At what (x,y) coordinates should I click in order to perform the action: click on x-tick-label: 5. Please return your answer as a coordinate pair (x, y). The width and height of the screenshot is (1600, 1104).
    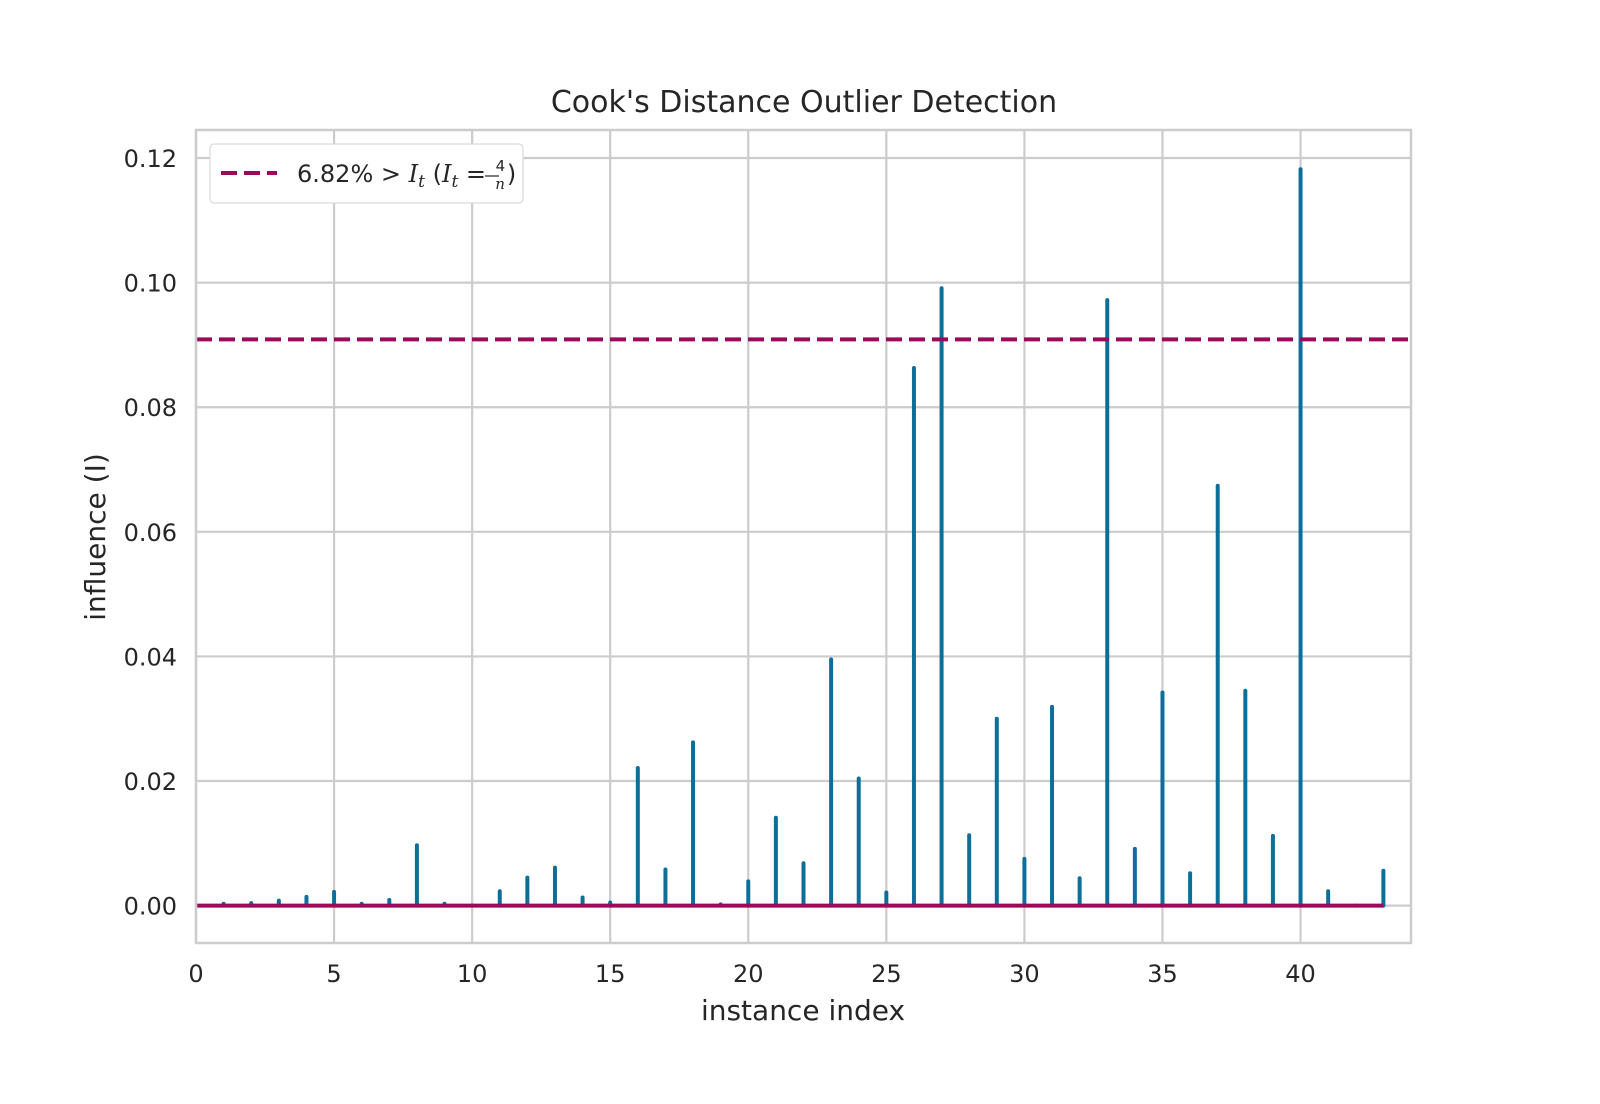
    Looking at the image, I should click on (333, 974).